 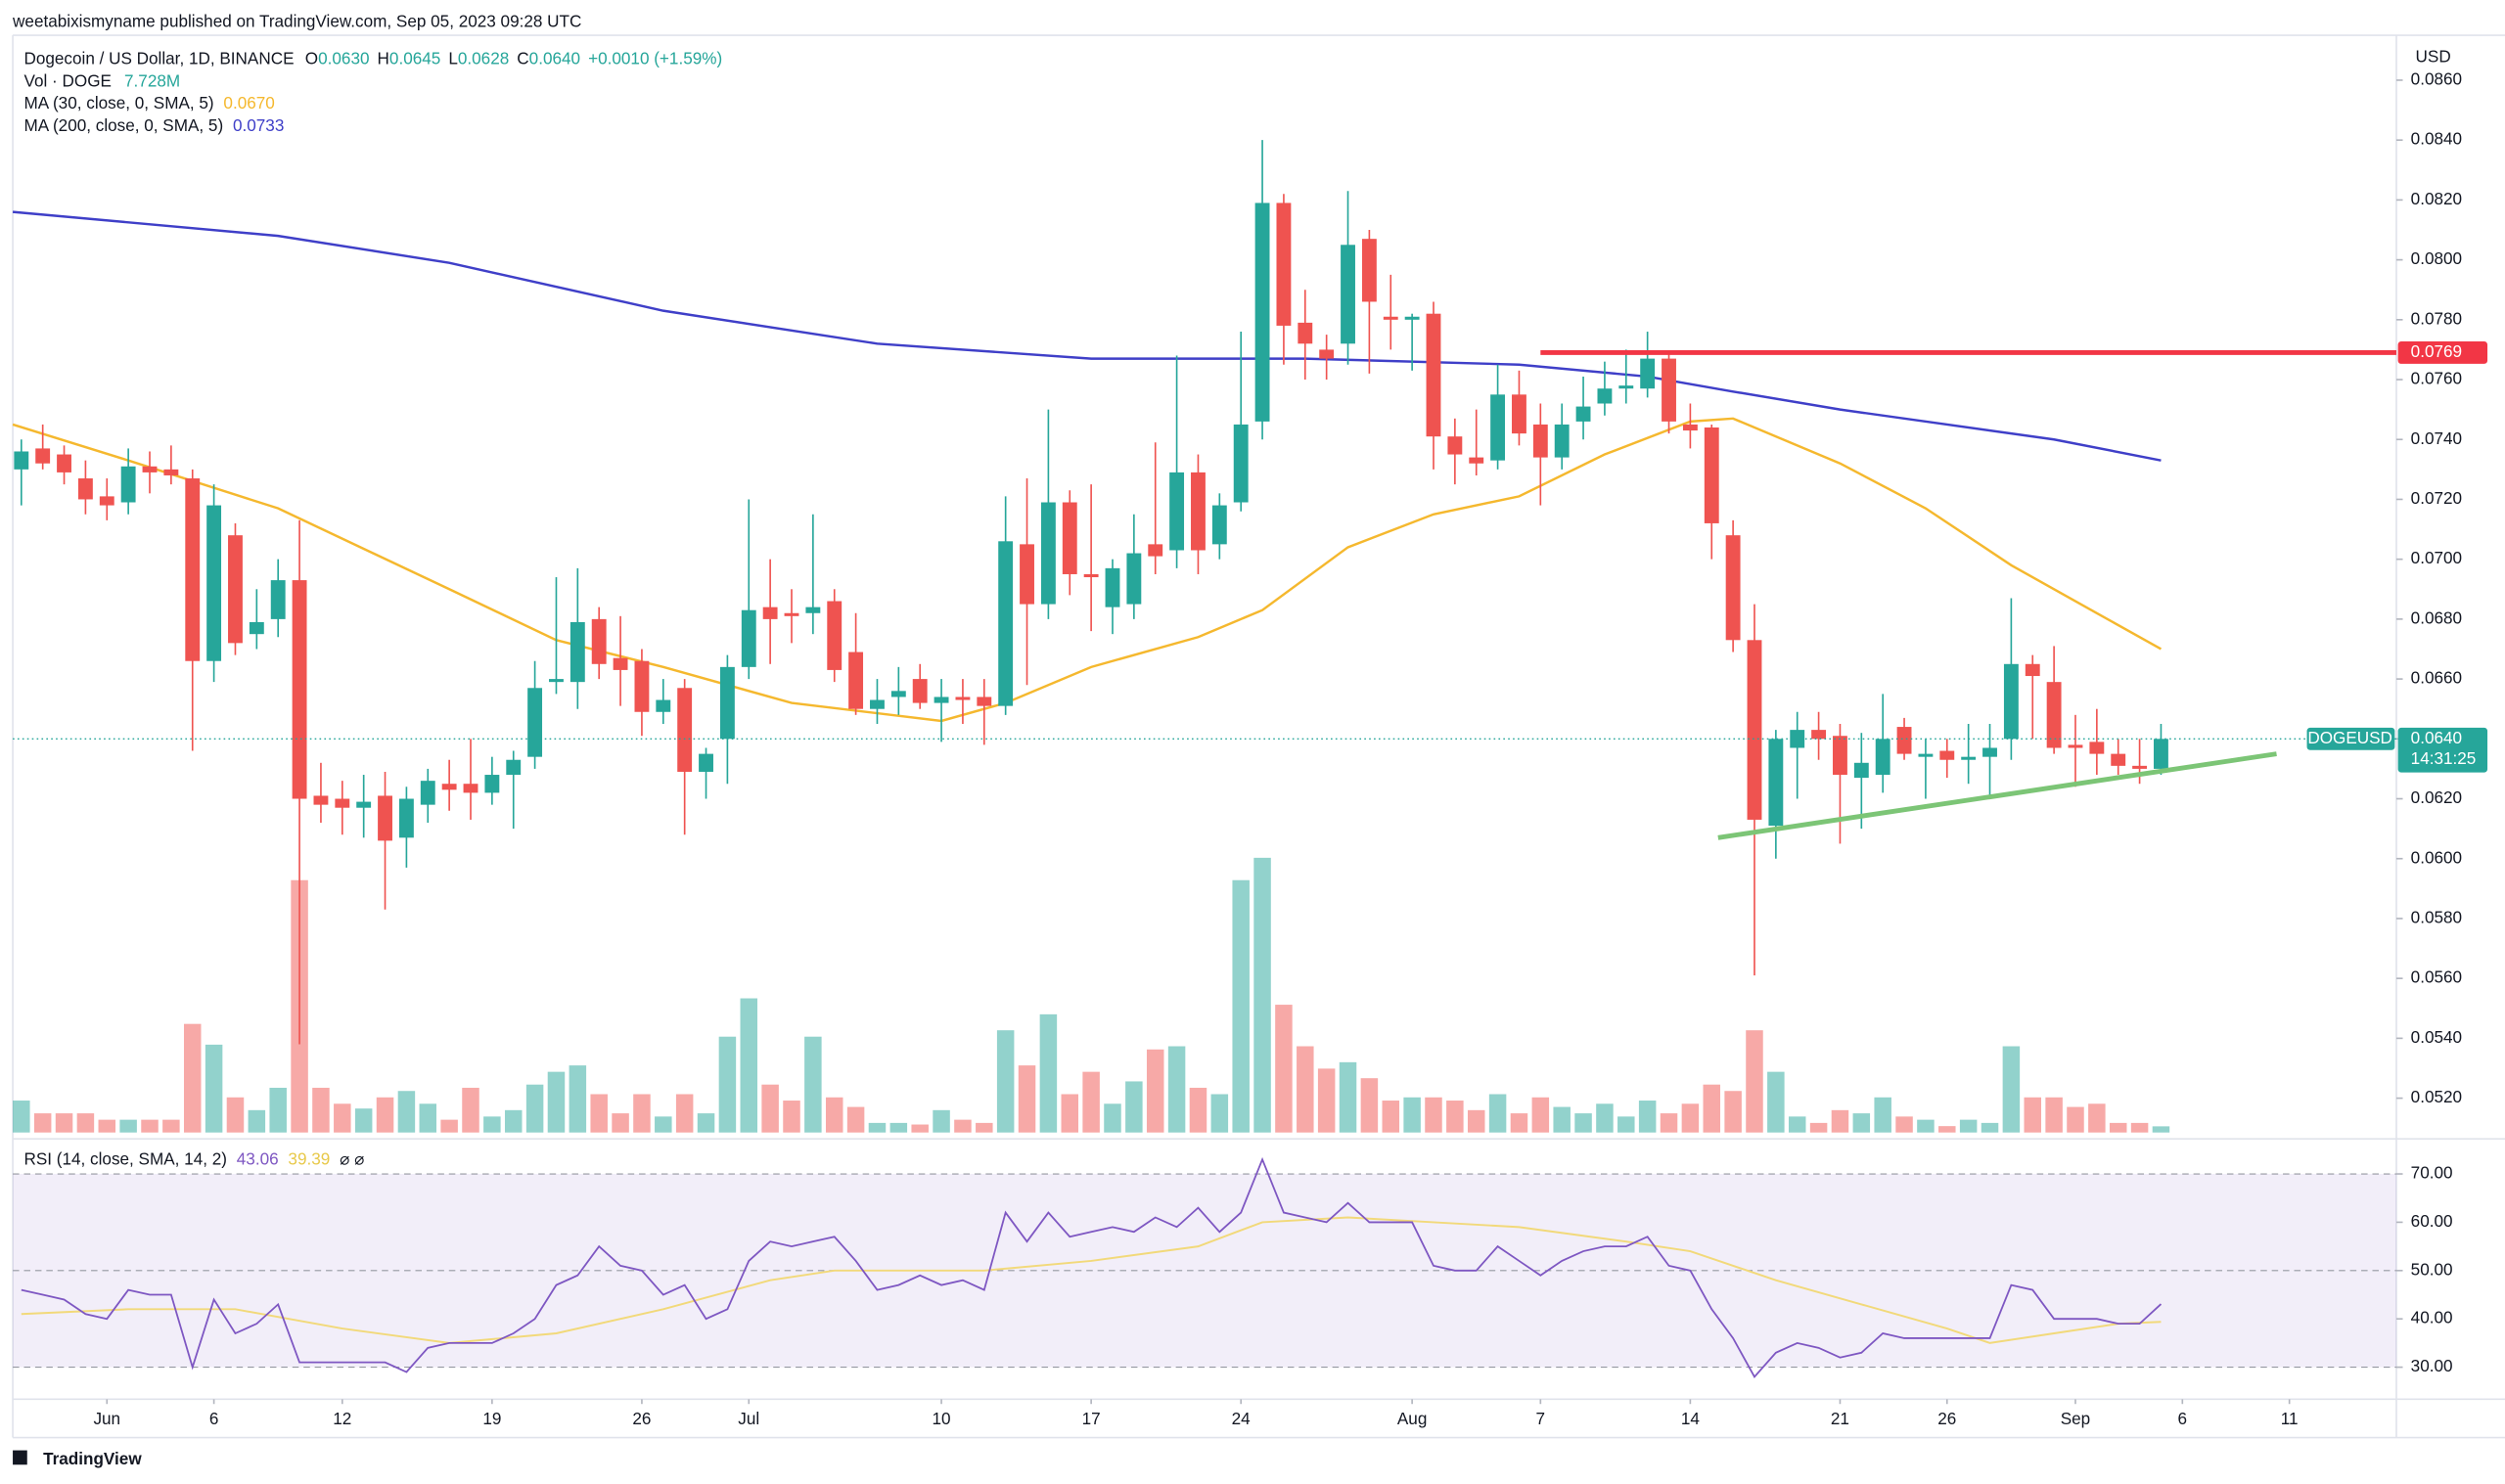 What do you see at coordinates (2436, 557) in the screenshot?
I see `y-tick-label: 0.0700` at bounding box center [2436, 557].